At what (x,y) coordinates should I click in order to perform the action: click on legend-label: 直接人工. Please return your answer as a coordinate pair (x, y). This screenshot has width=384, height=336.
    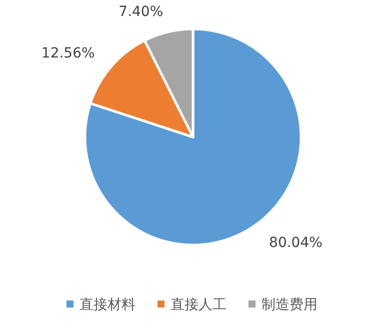
    Looking at the image, I should click on (198, 305).